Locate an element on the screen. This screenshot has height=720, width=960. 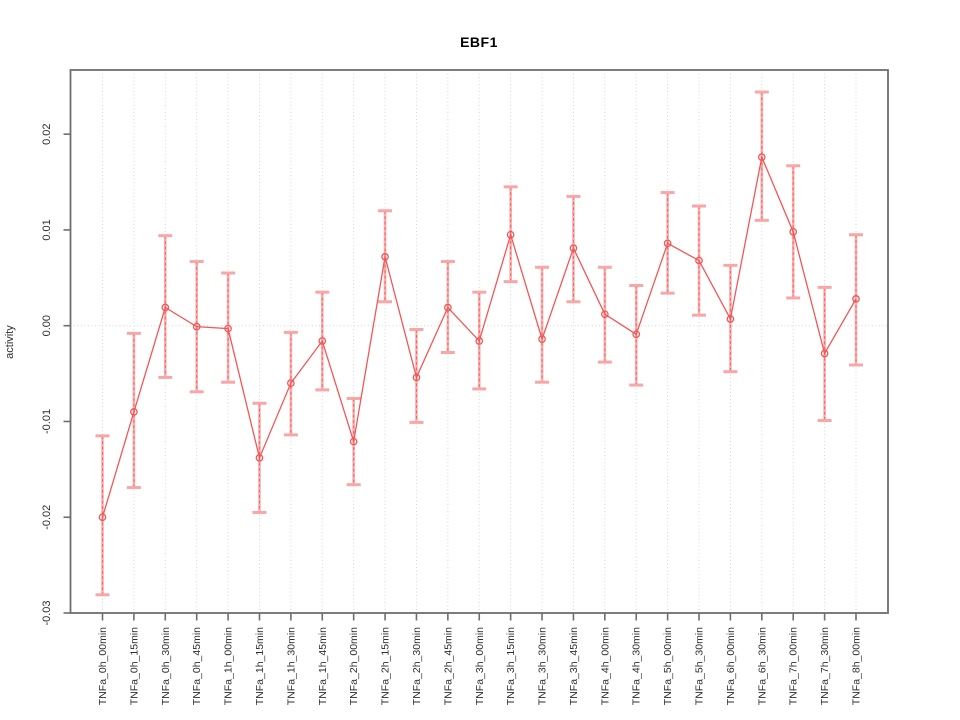
x-tick-label: TNFa_1h_15min is located at coordinates (260, 666).